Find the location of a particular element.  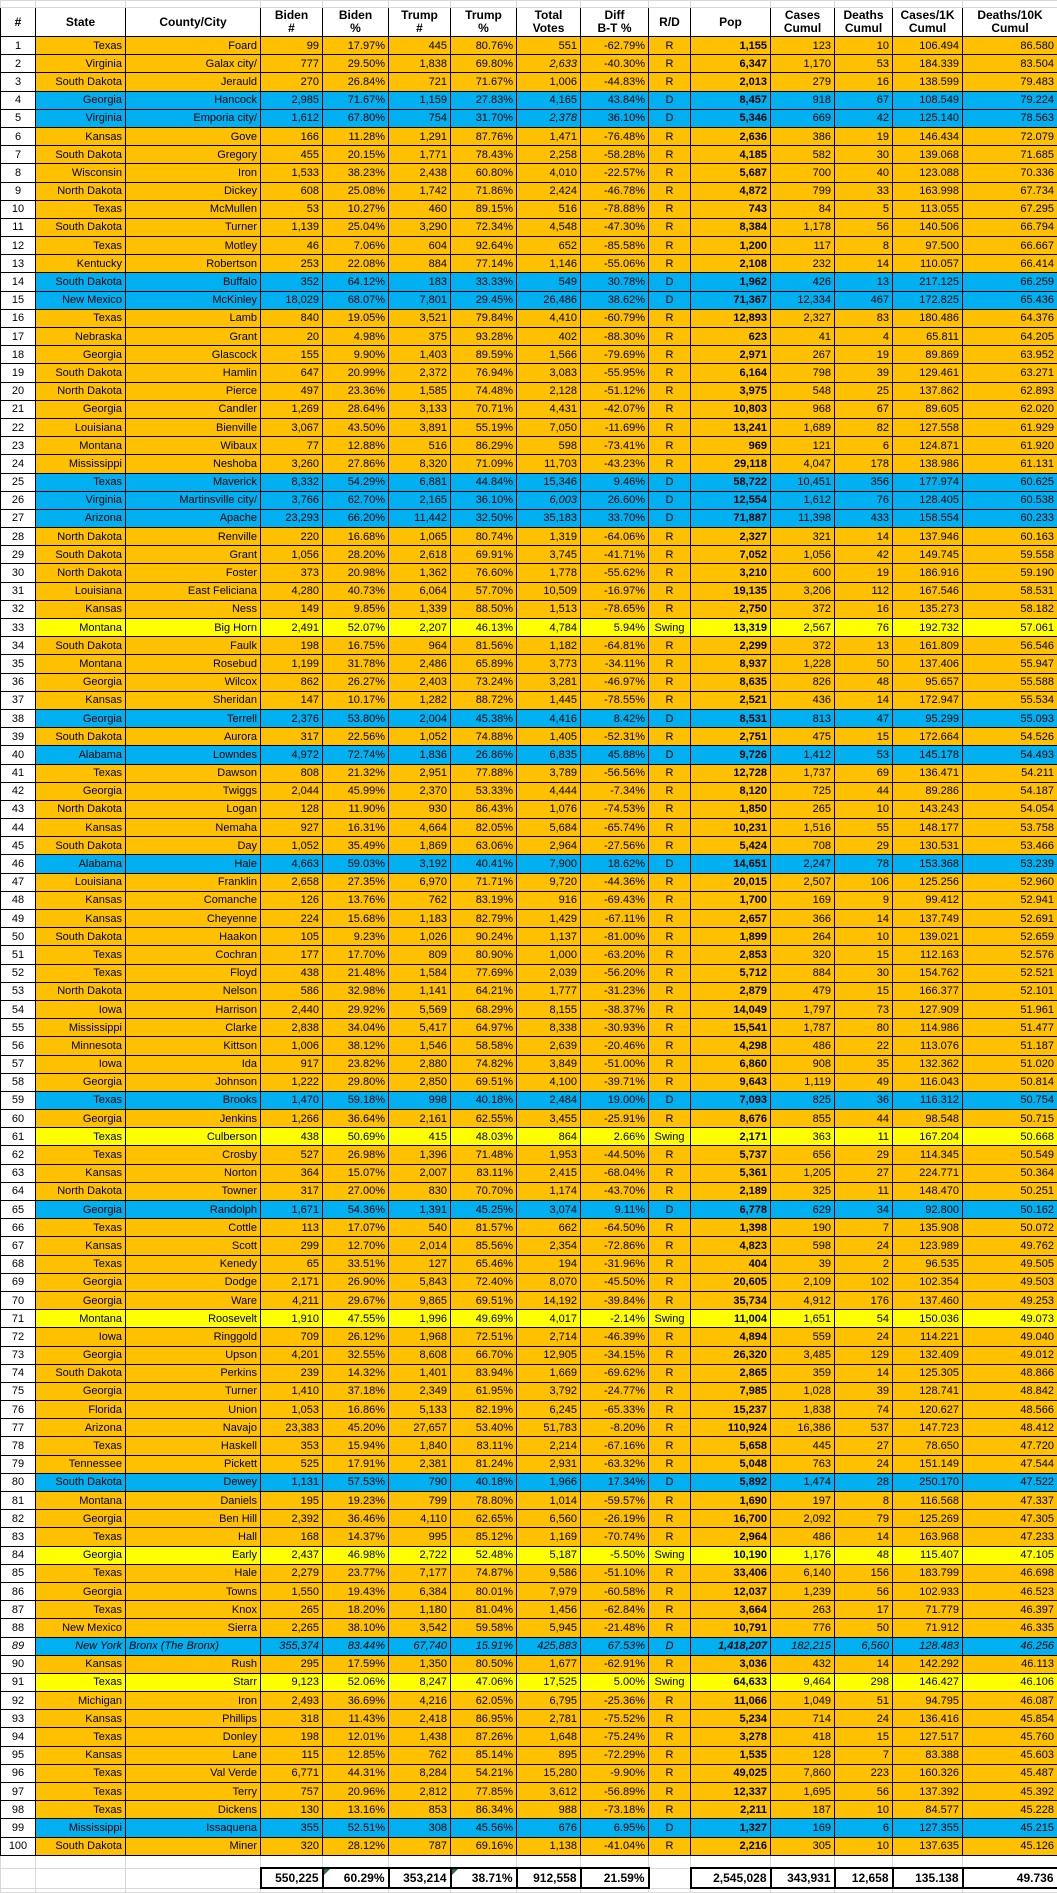

cell-diff: -34.11% is located at coordinates (615, 664).